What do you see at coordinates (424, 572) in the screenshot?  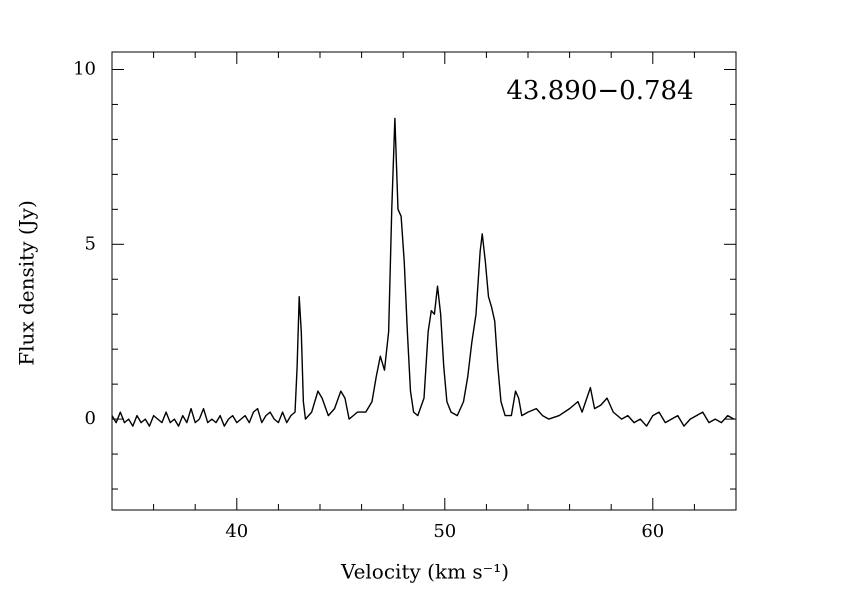 I see `x-axis-label: Velocity (km s⁻¹)` at bounding box center [424, 572].